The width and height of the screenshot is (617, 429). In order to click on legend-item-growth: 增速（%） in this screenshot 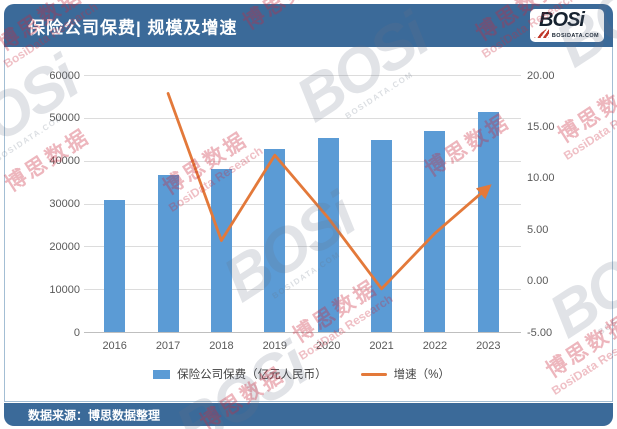, I will do `click(405, 374)`.